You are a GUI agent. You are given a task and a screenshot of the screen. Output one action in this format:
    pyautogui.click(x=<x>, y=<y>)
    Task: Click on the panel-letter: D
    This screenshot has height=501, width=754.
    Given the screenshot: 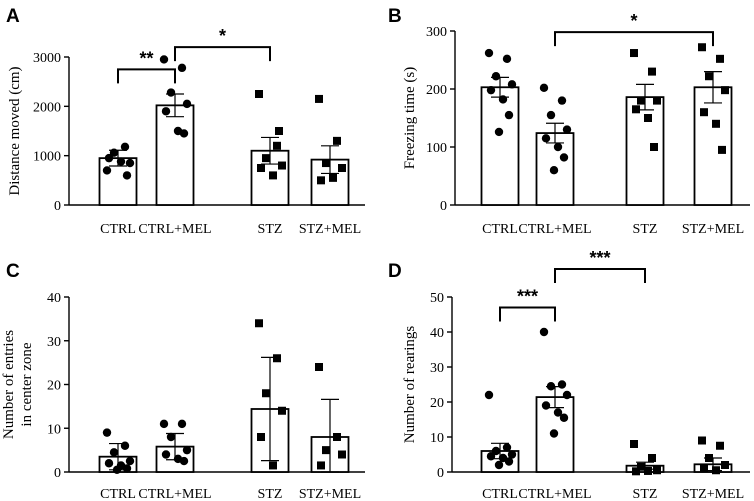 What is the action you would take?
    pyautogui.click(x=395, y=271)
    